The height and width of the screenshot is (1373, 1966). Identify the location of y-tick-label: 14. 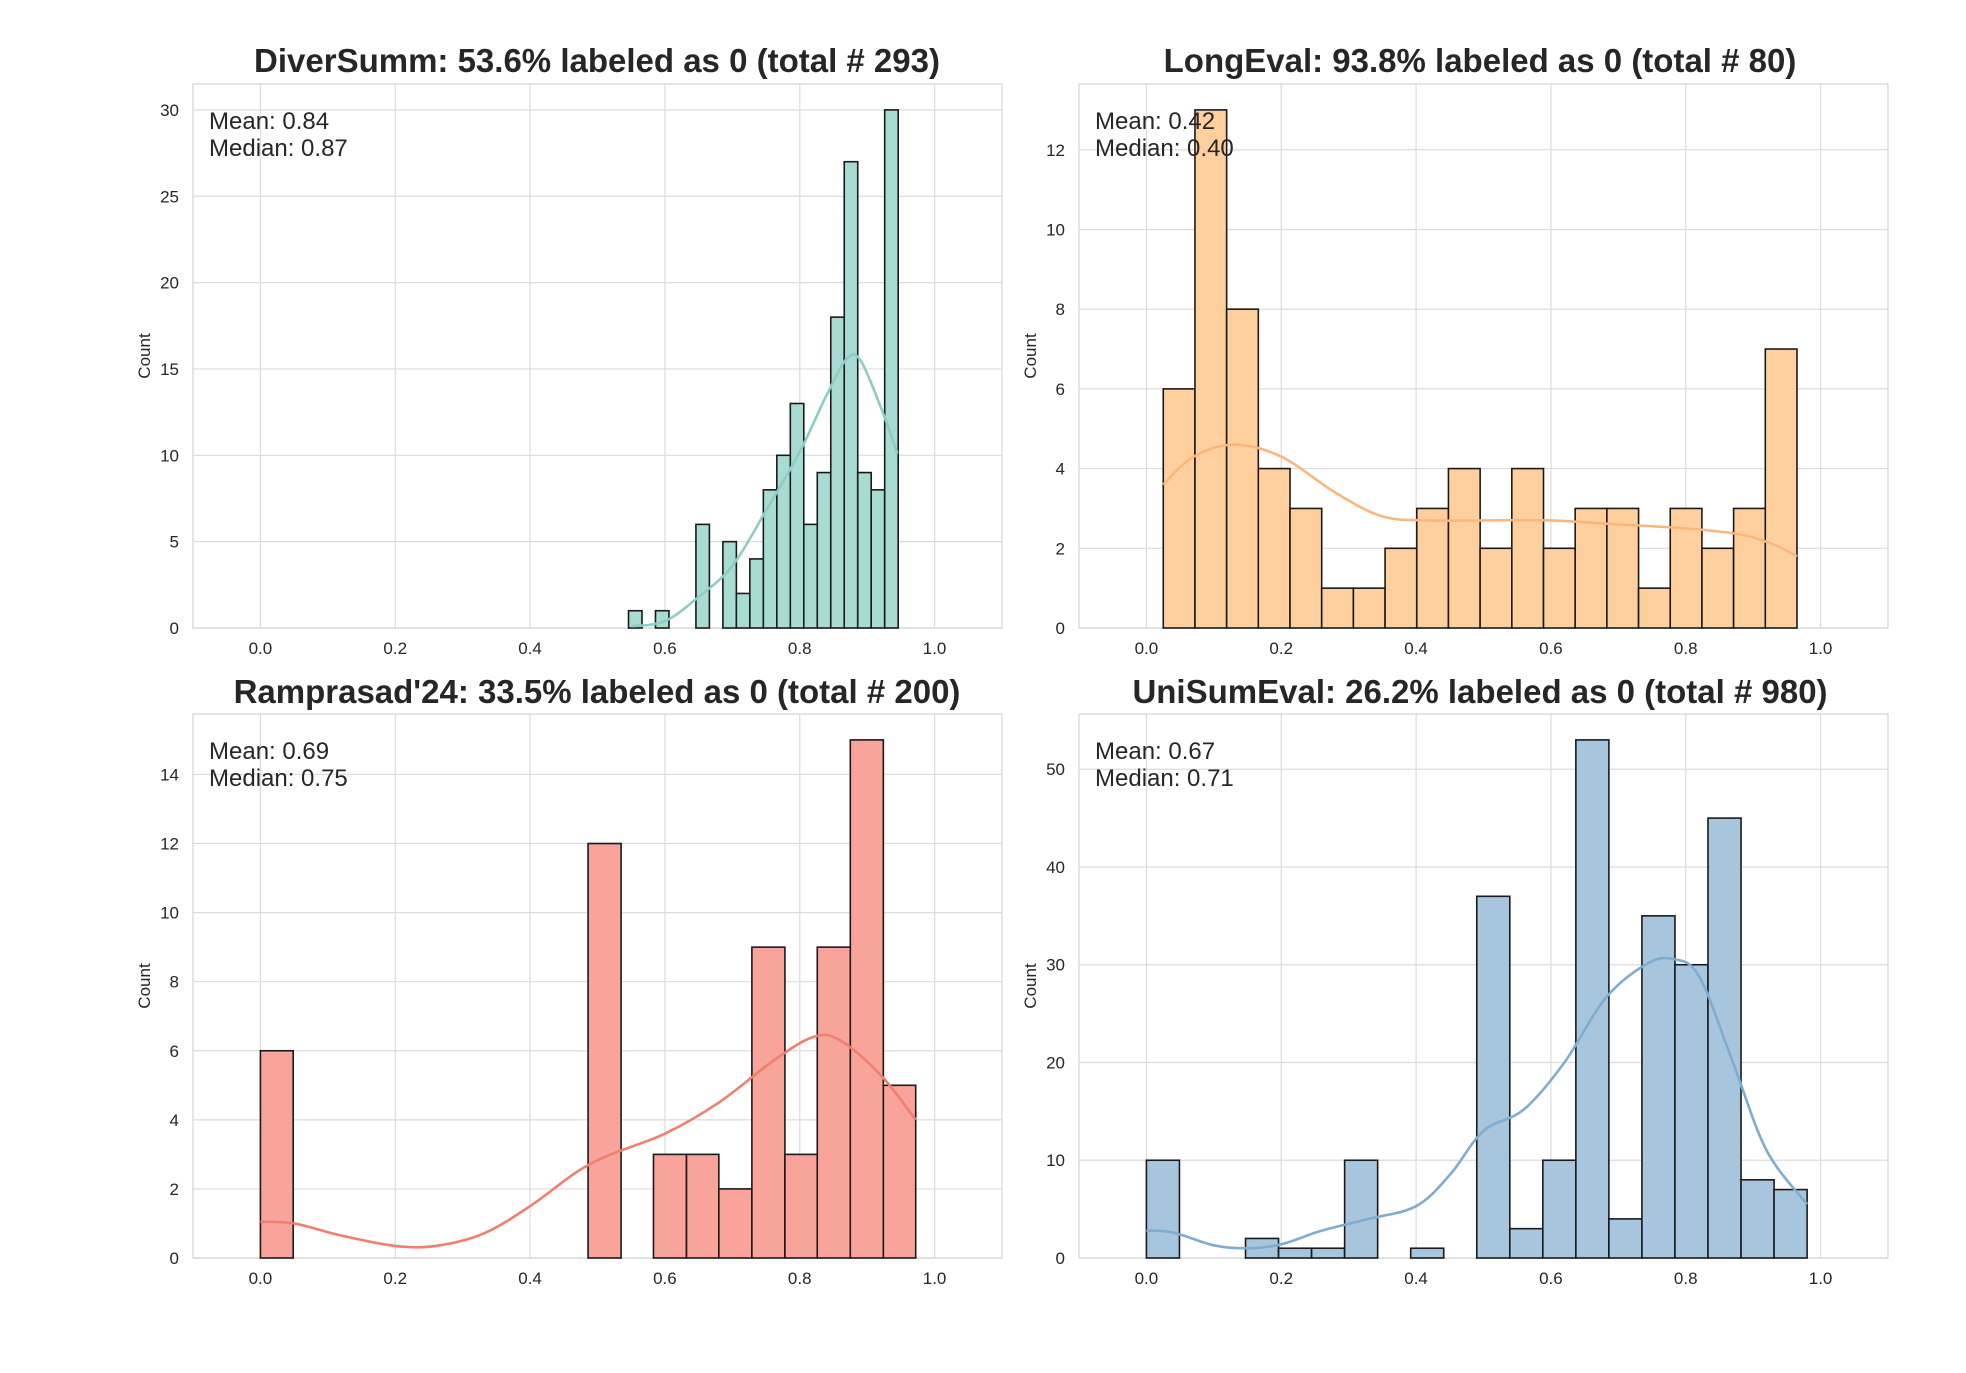
(169, 774).